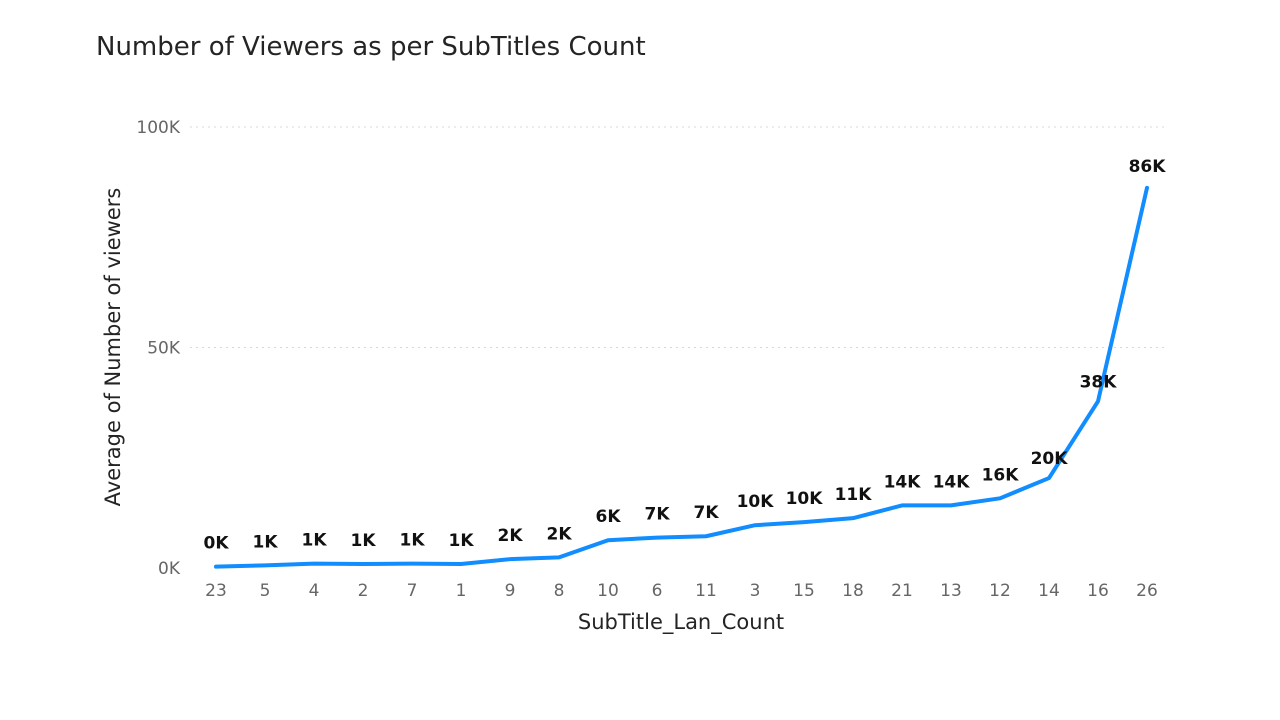  What do you see at coordinates (608, 517) in the screenshot?
I see `data-label: 6K` at bounding box center [608, 517].